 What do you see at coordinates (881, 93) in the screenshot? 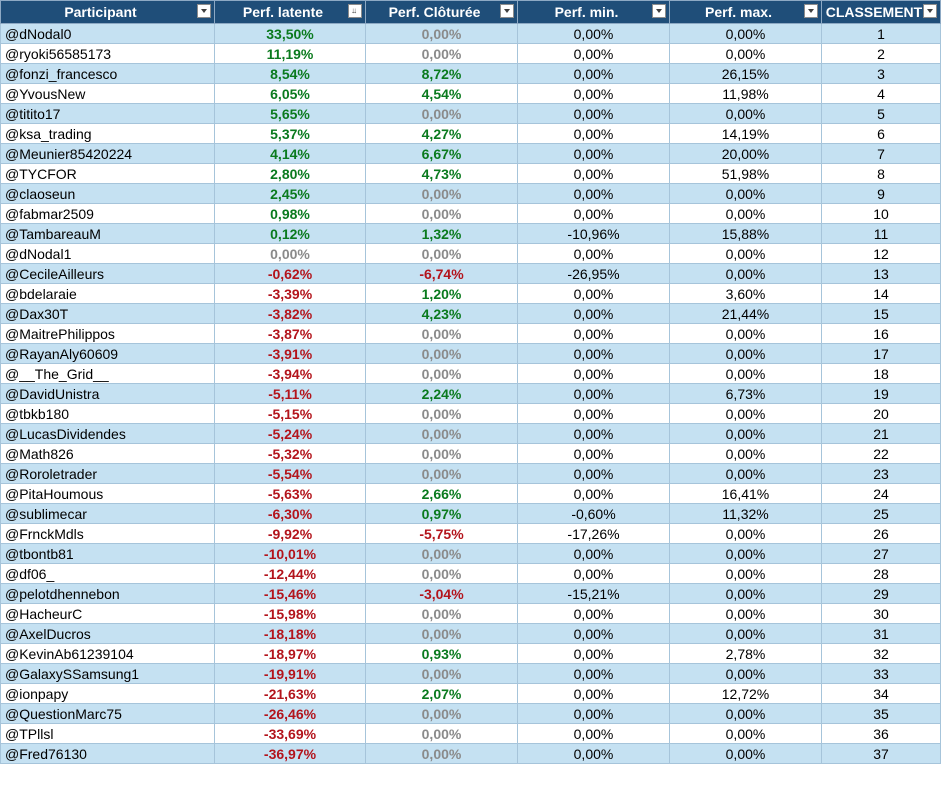
I see `classement-cell: 4` at bounding box center [881, 93].